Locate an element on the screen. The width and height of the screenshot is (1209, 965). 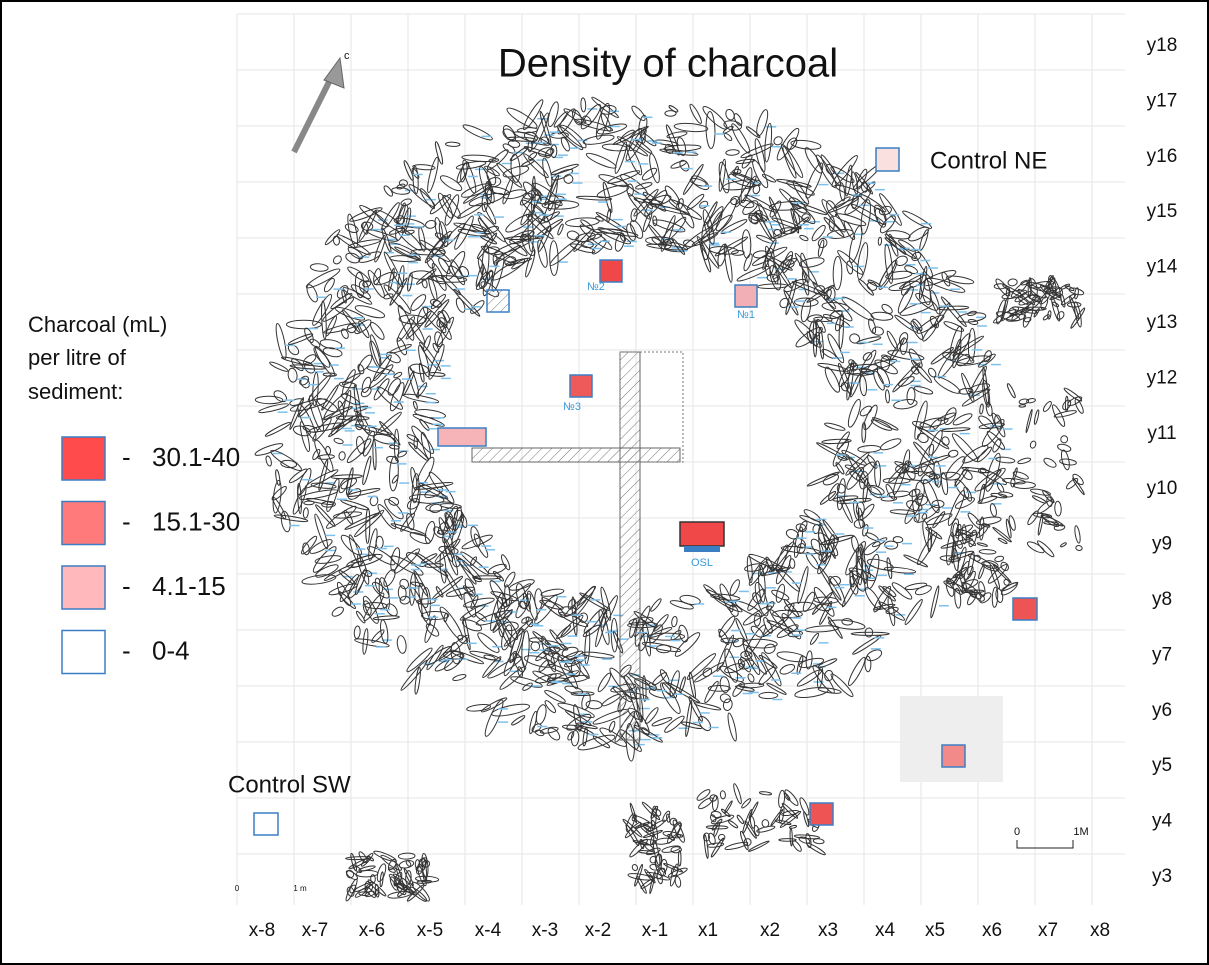
sample-base is located at coordinates (702, 549).